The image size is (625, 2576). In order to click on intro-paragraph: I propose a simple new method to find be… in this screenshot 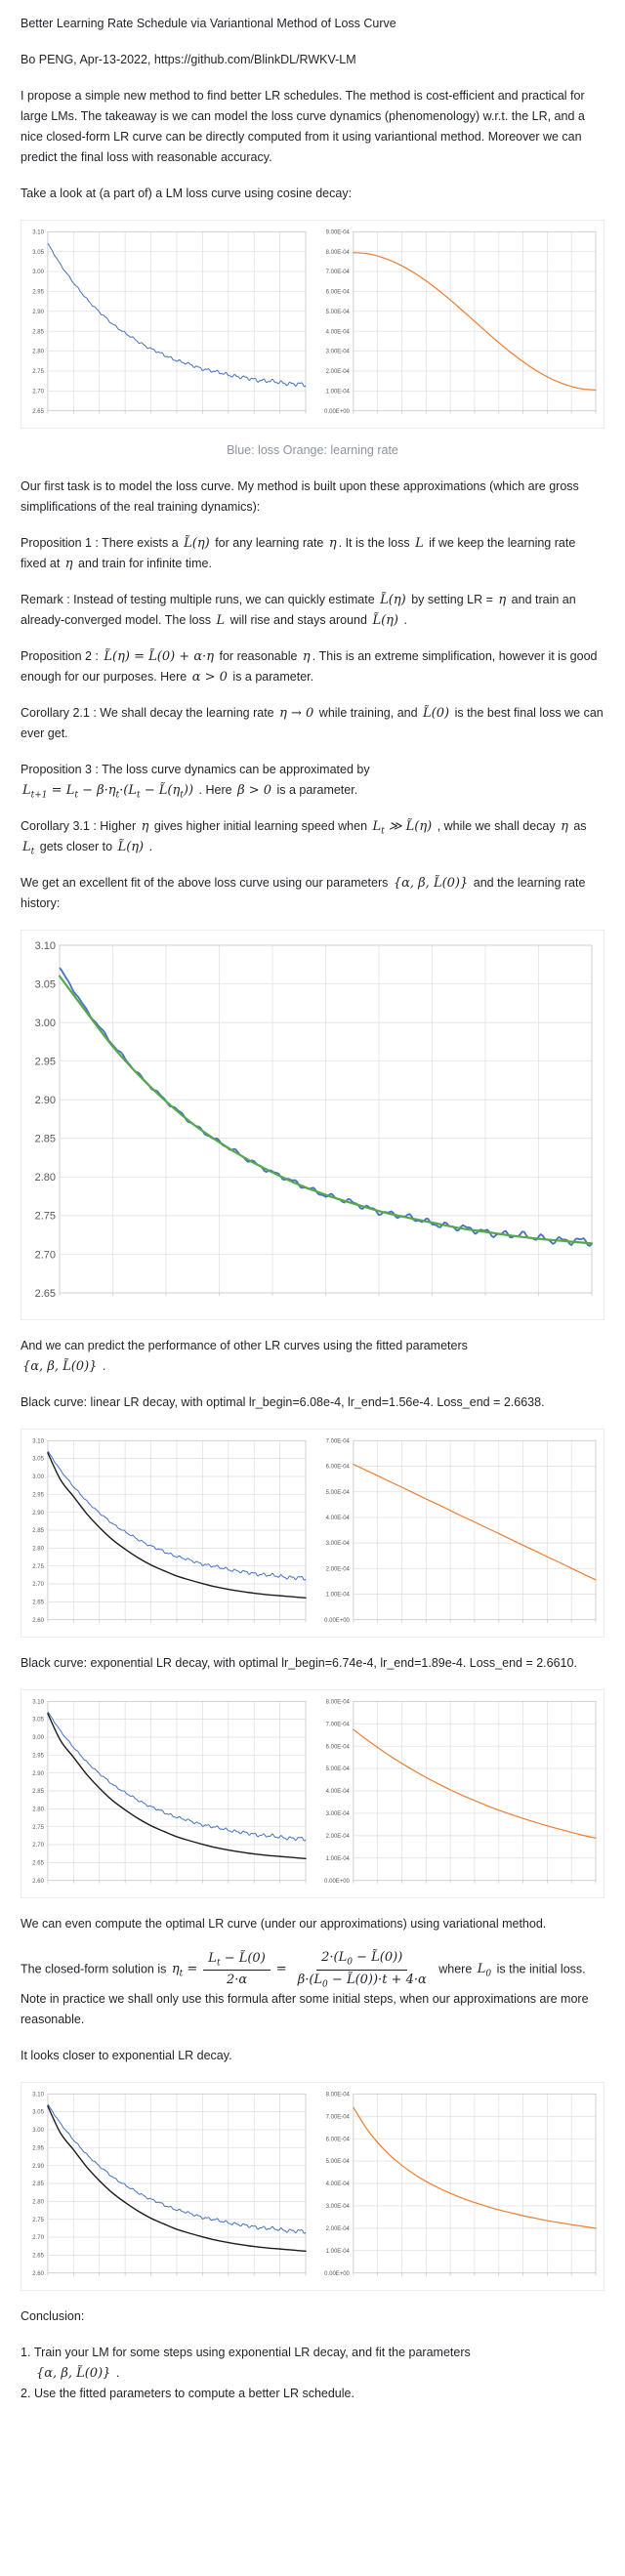, I will do `click(312, 127)`.